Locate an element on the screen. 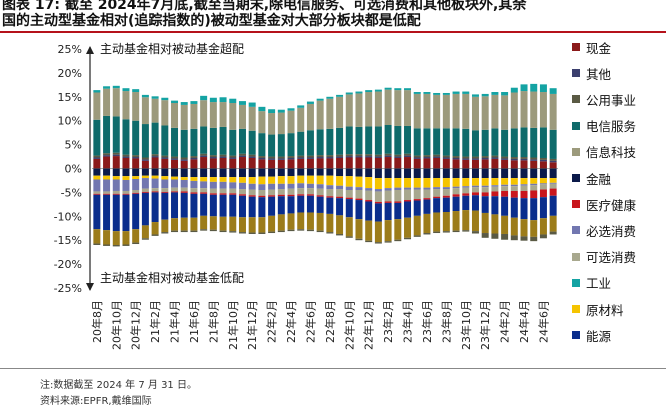 This screenshot has height=407, width=666. legend-item: 可选消费 is located at coordinates (604, 257).